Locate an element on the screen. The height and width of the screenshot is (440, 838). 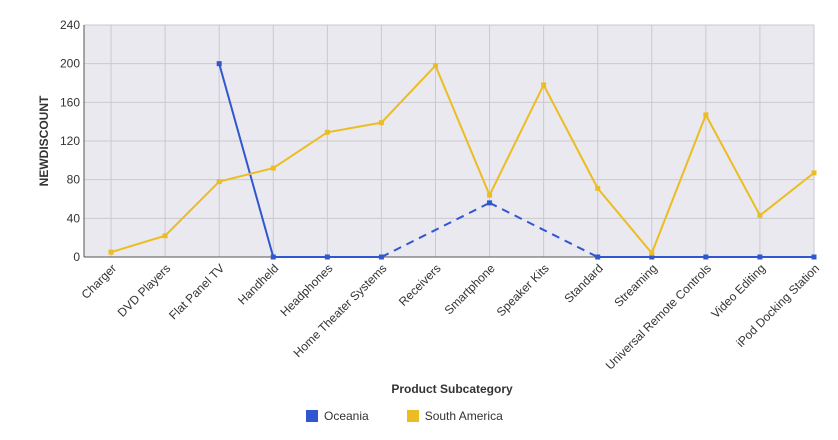
south-america-point-standard is located at coordinates (598, 188).